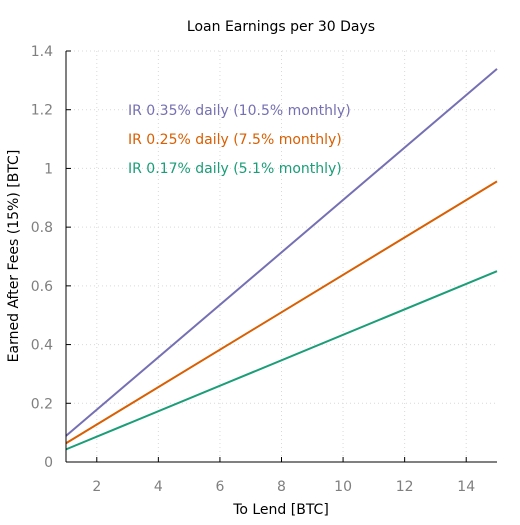 Image resolution: width=520 pixels, height=525 pixels. I want to click on x-tick-label: 14, so click(466, 487).